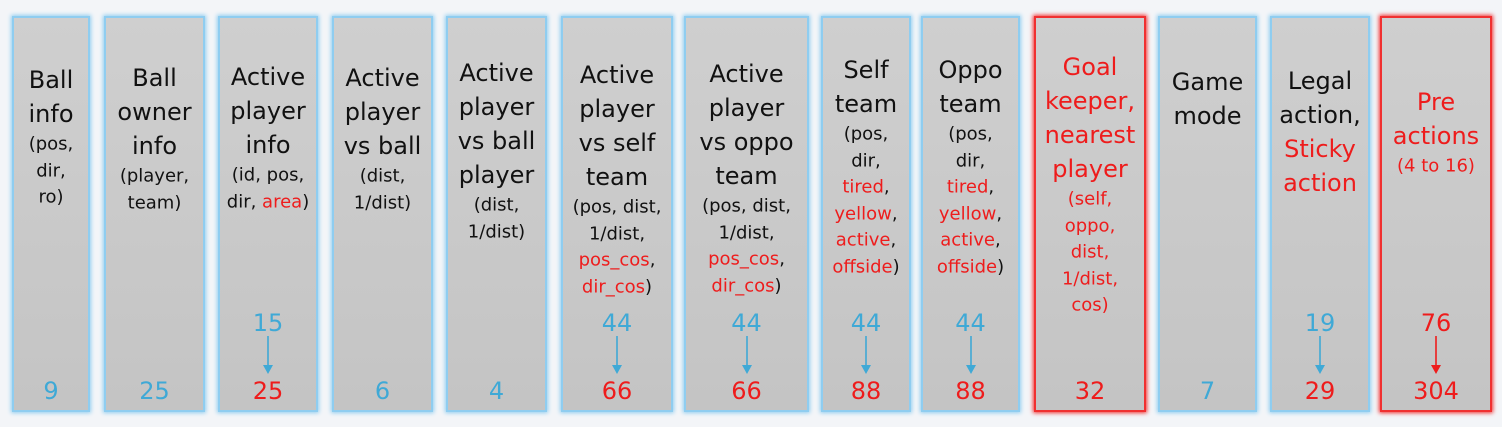 The image size is (1502, 427). Describe the element at coordinates (1320, 81) in the screenshot. I see `title-line: Legal` at that location.